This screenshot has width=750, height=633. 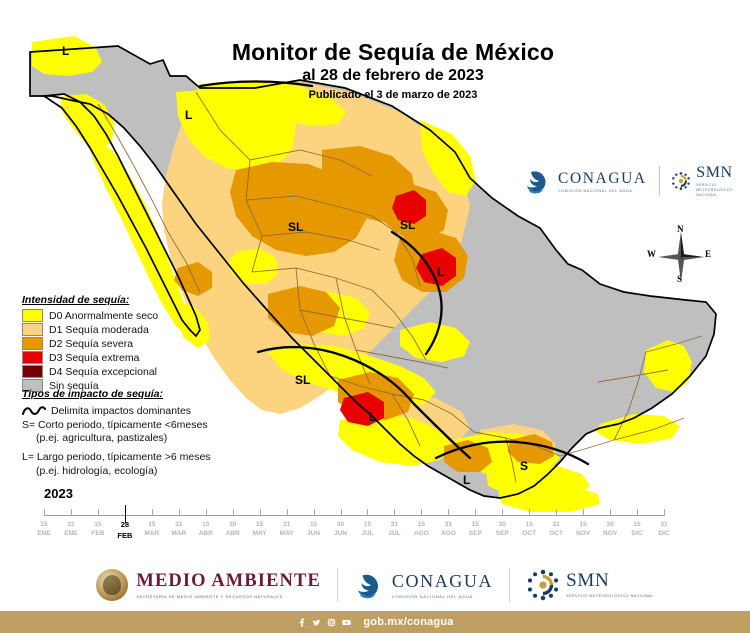 I want to click on map-label-l-southwest: L, so click(x=373, y=417).